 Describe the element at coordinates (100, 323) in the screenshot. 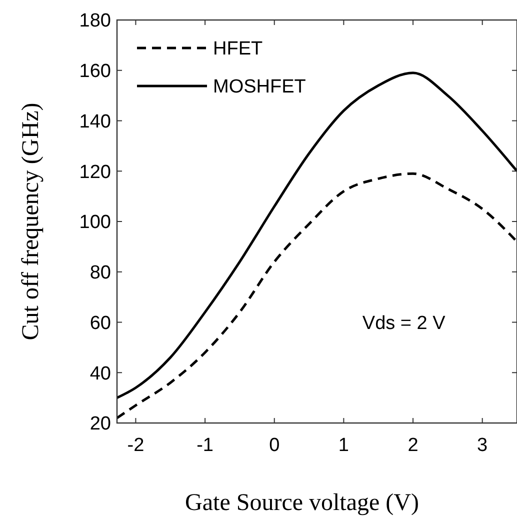

I see `y-tick-label: 60` at that location.